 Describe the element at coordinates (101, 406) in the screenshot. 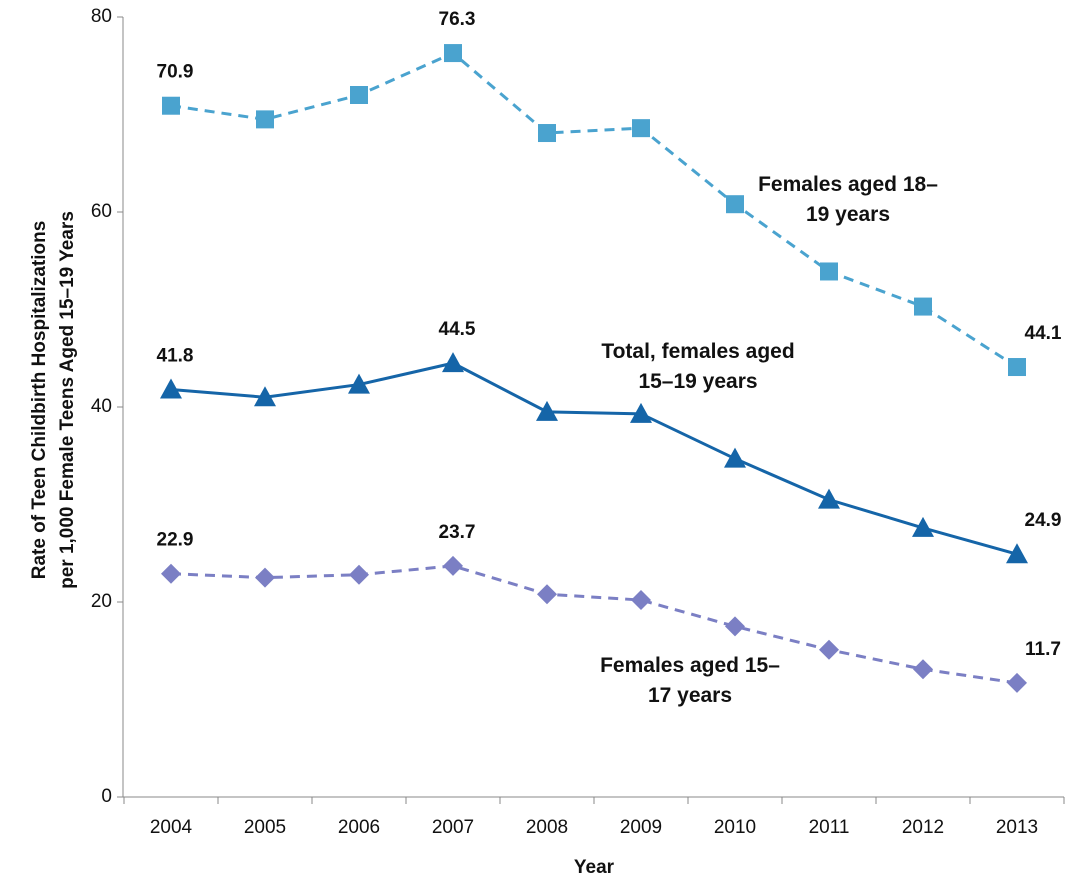

I see `y-tick-label: 40` at that location.